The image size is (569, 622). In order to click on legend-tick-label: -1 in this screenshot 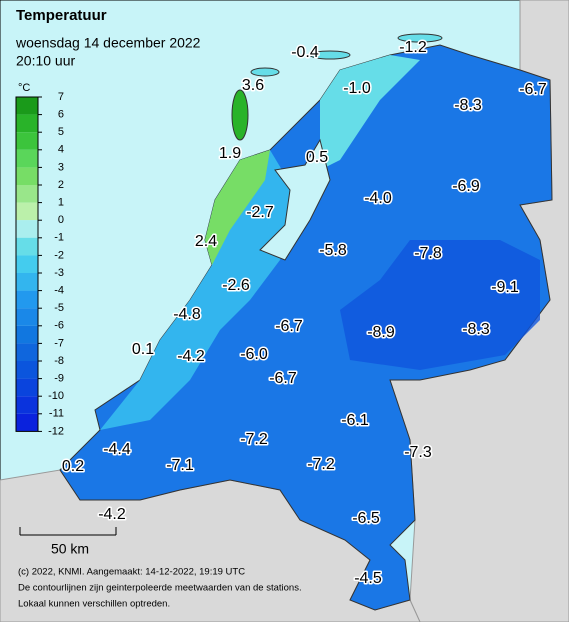, I will do `click(59, 238)`.